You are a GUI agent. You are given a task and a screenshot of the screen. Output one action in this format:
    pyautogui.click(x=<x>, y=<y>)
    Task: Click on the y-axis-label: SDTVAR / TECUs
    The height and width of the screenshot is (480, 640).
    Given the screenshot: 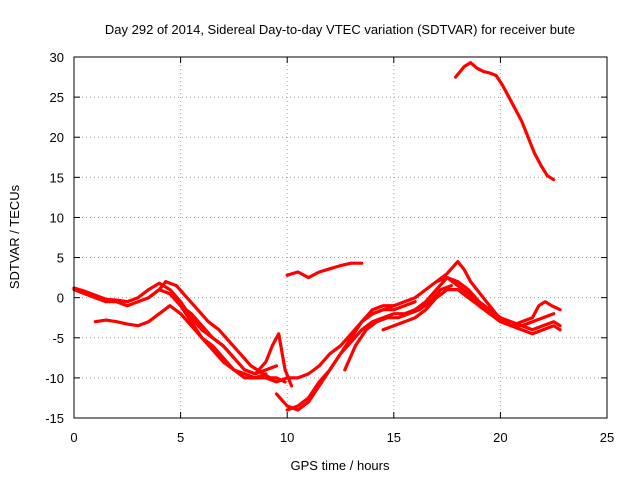 What is the action you would take?
    pyautogui.click(x=14, y=236)
    